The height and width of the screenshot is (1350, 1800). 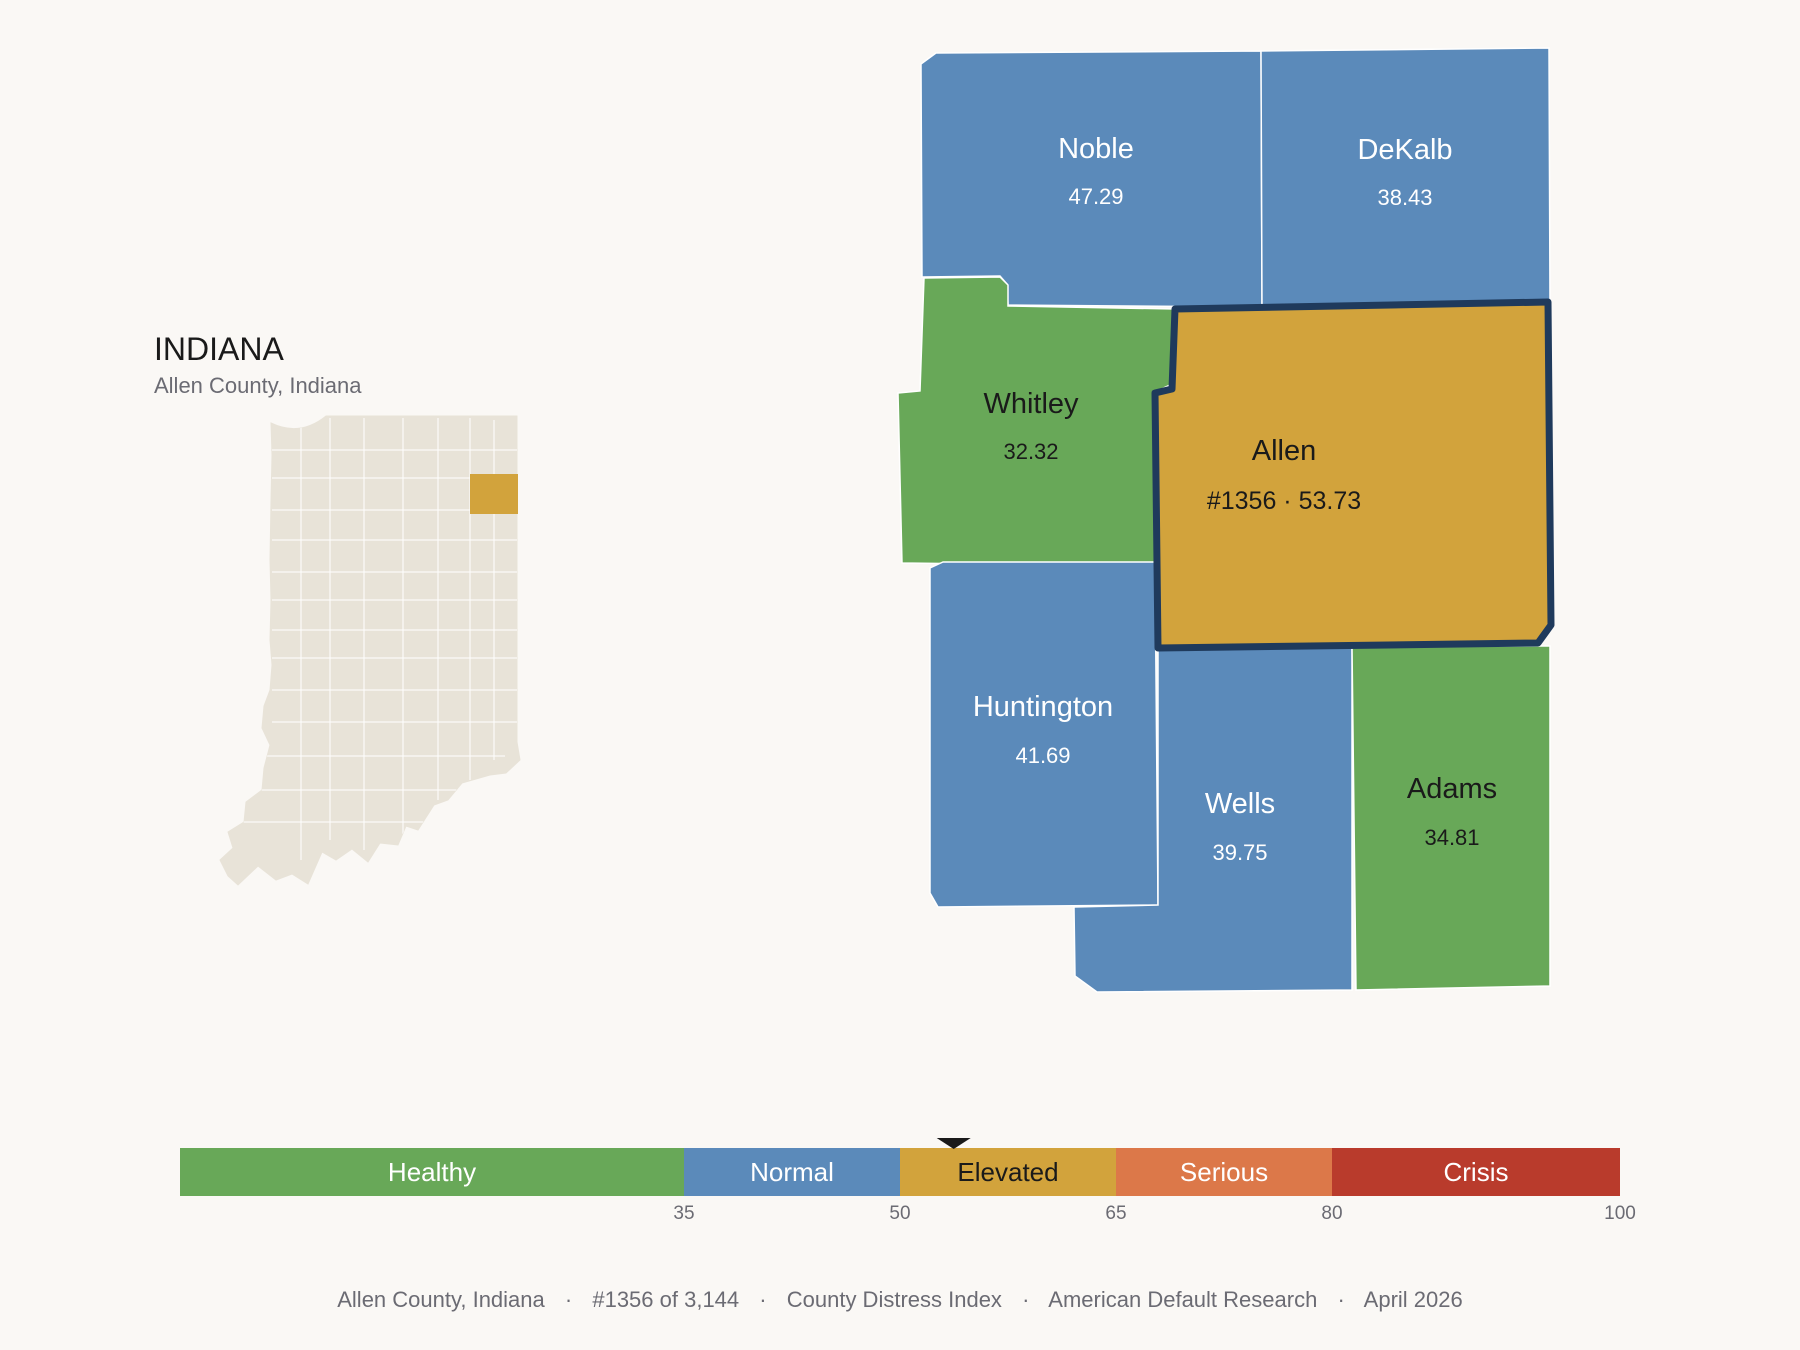 I want to click on legend-tick-label: 100, so click(x=1620, y=1213).